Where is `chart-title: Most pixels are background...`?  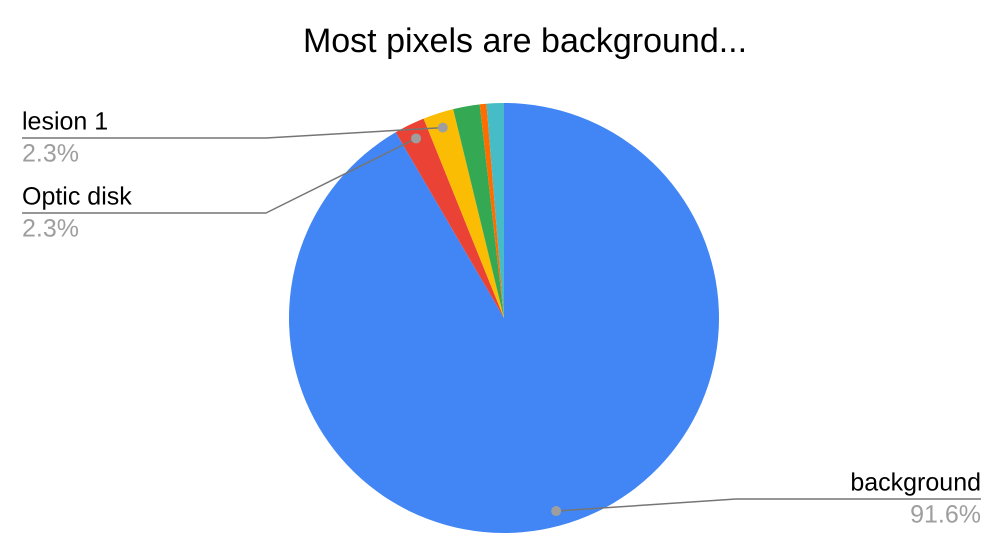
chart-title: Most pixels are background... is located at coordinates (525, 41).